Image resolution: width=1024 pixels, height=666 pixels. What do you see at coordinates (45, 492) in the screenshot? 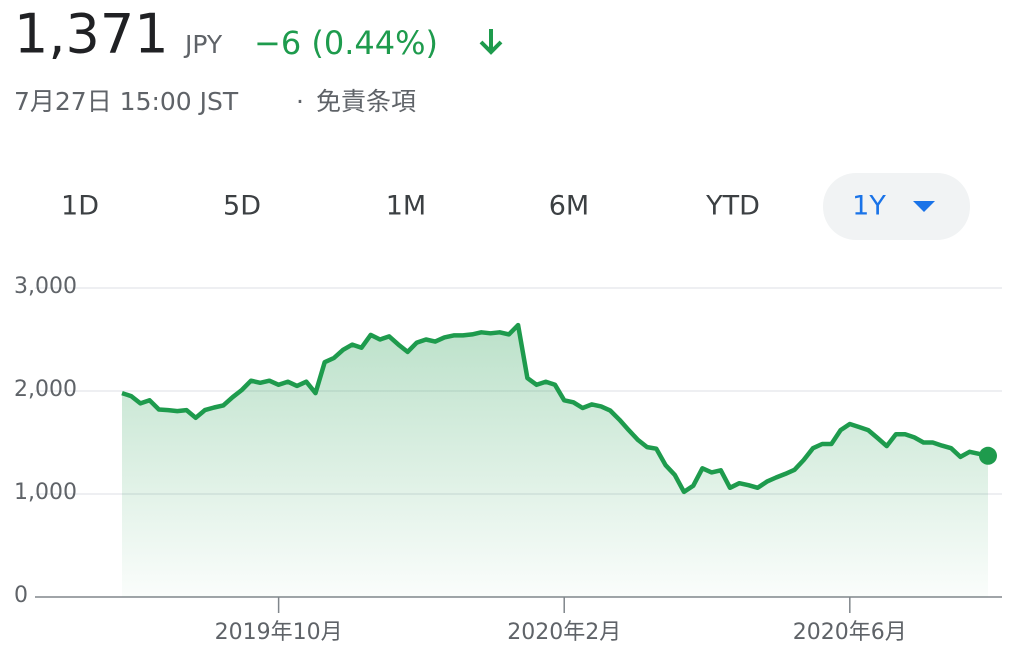
I see `y-tick-label: 1,000` at bounding box center [45, 492].